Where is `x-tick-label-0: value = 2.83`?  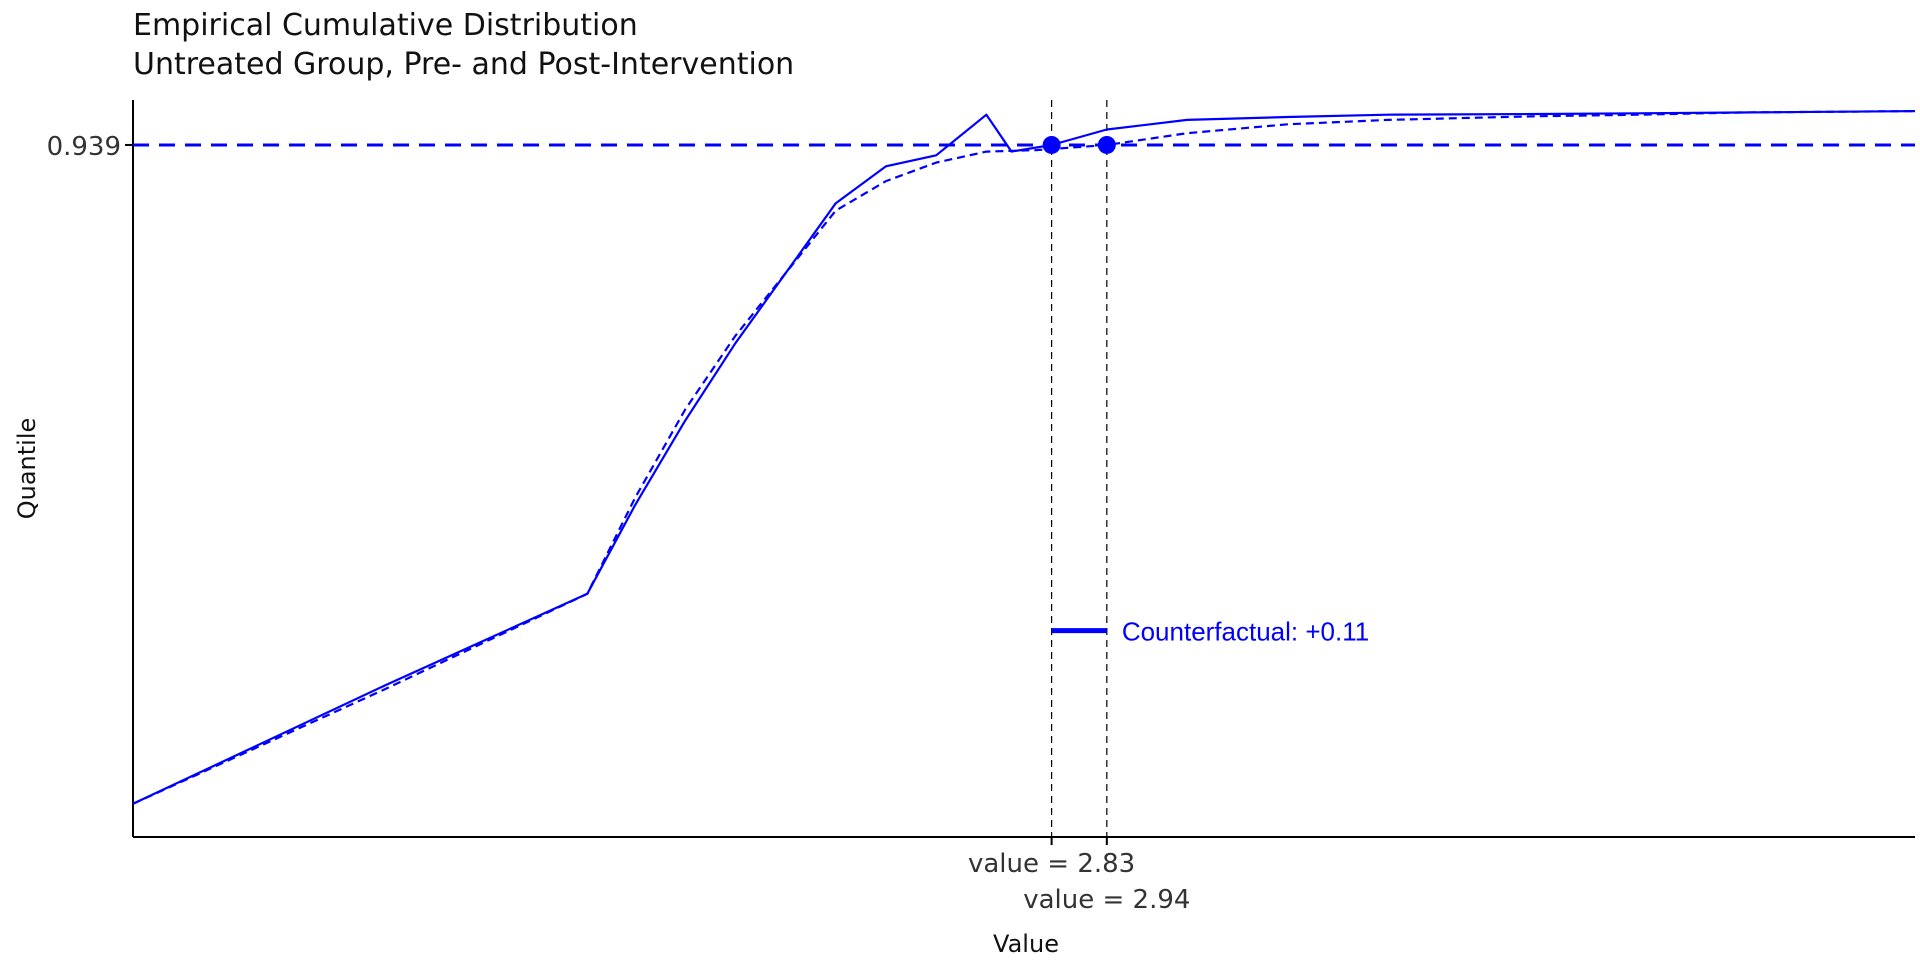
x-tick-label-0: value = 2.83 is located at coordinates (1051, 864).